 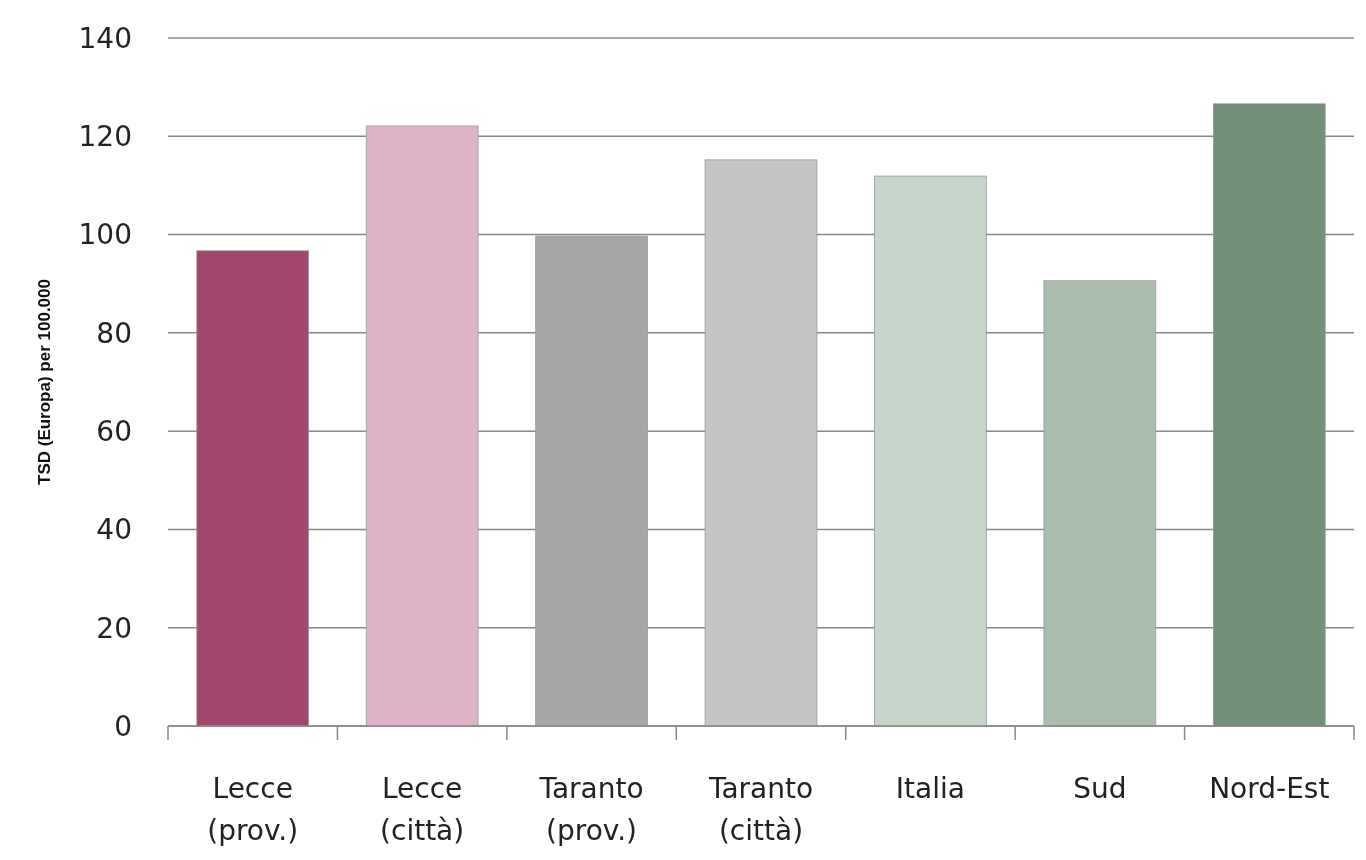 What do you see at coordinates (114, 333) in the screenshot?
I see `y-tick-label: 80` at bounding box center [114, 333].